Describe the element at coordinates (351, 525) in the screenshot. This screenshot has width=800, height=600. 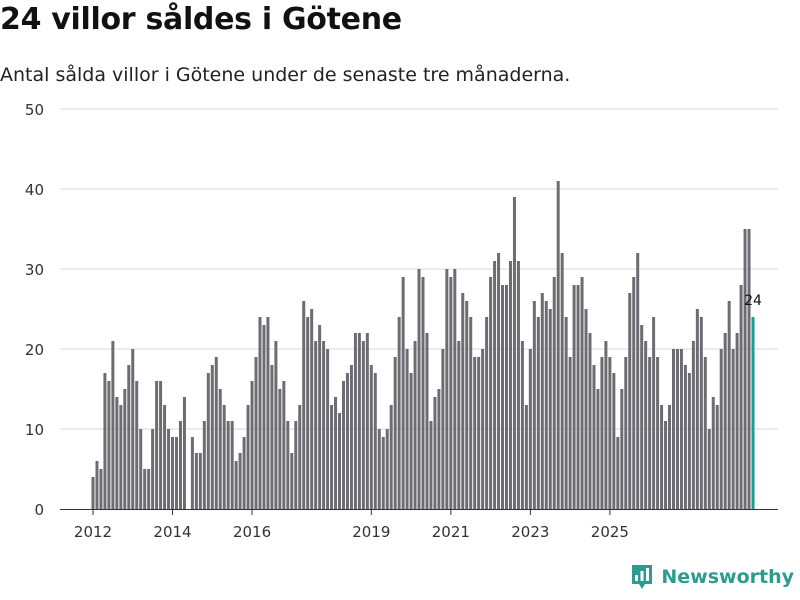
I see `x-axis-ticks: 2012 2014 2016 2019 2021 2023 2025` at that location.